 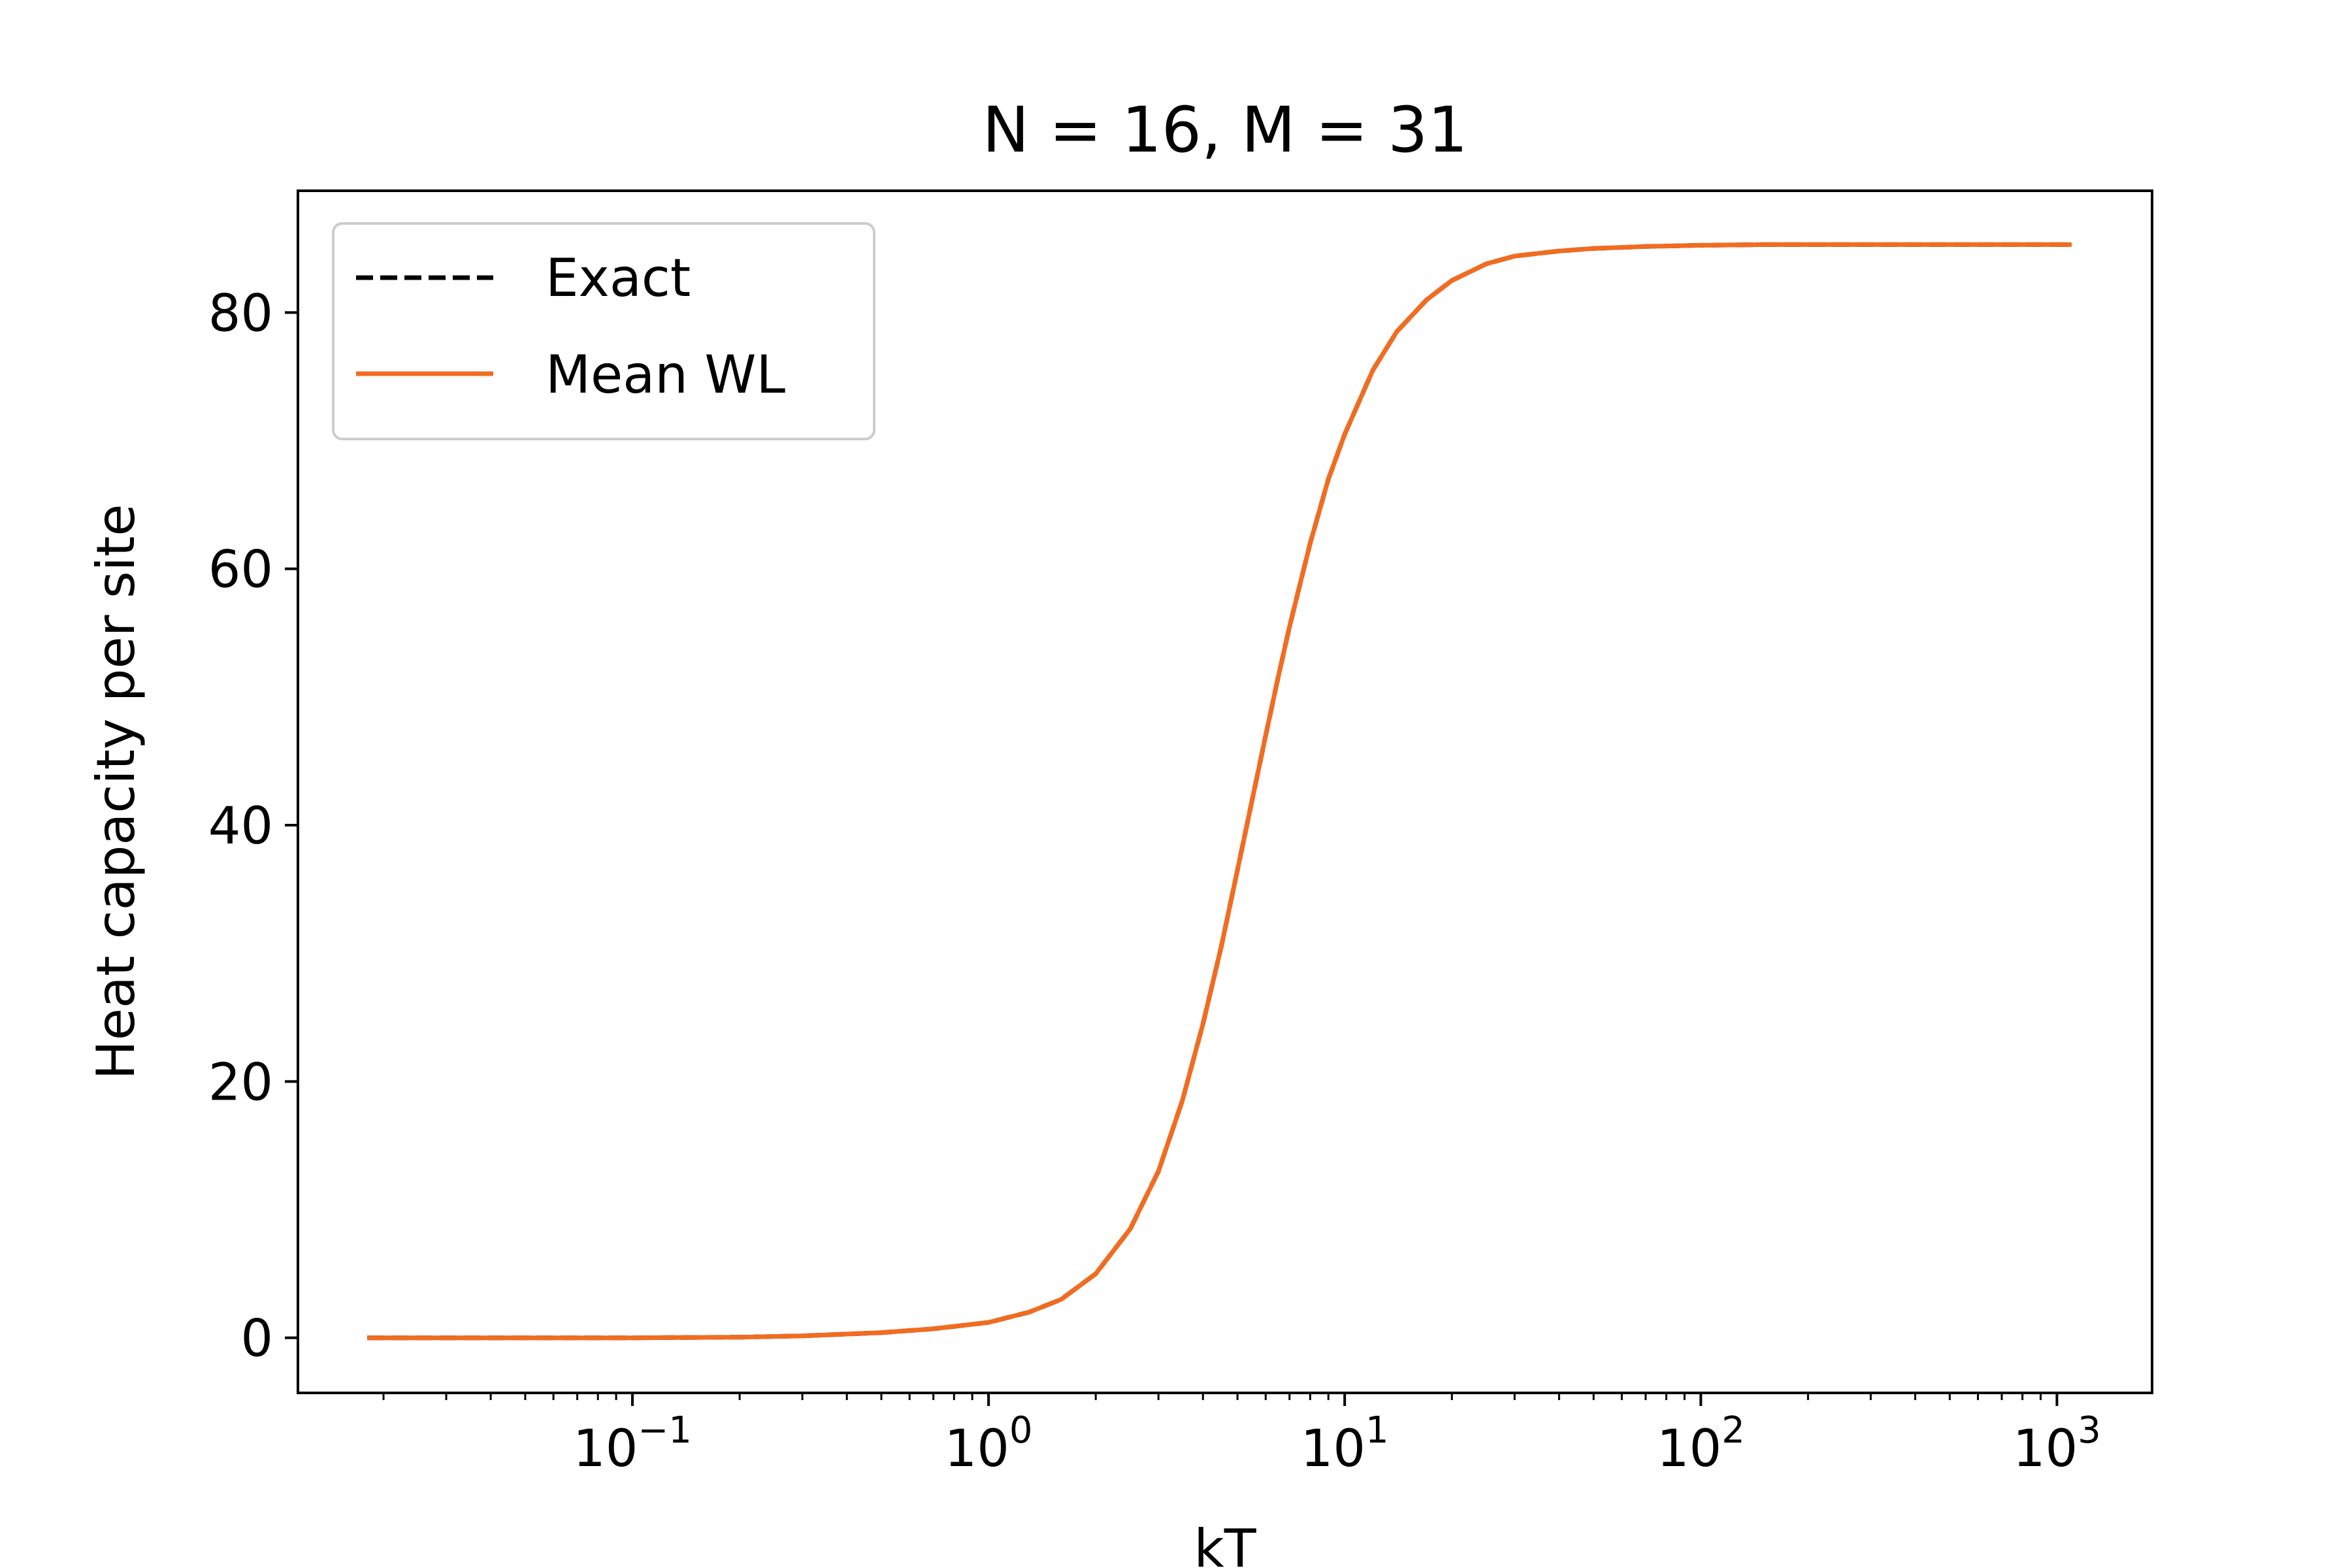 What do you see at coordinates (116, 791) in the screenshot?
I see `y-axis-label: Heat capacity per site` at bounding box center [116, 791].